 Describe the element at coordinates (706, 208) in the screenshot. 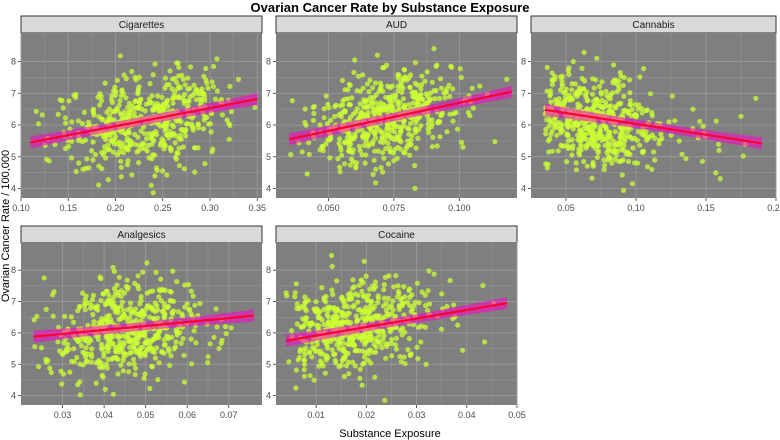

I see `x-tick-label: 0.15` at that location.